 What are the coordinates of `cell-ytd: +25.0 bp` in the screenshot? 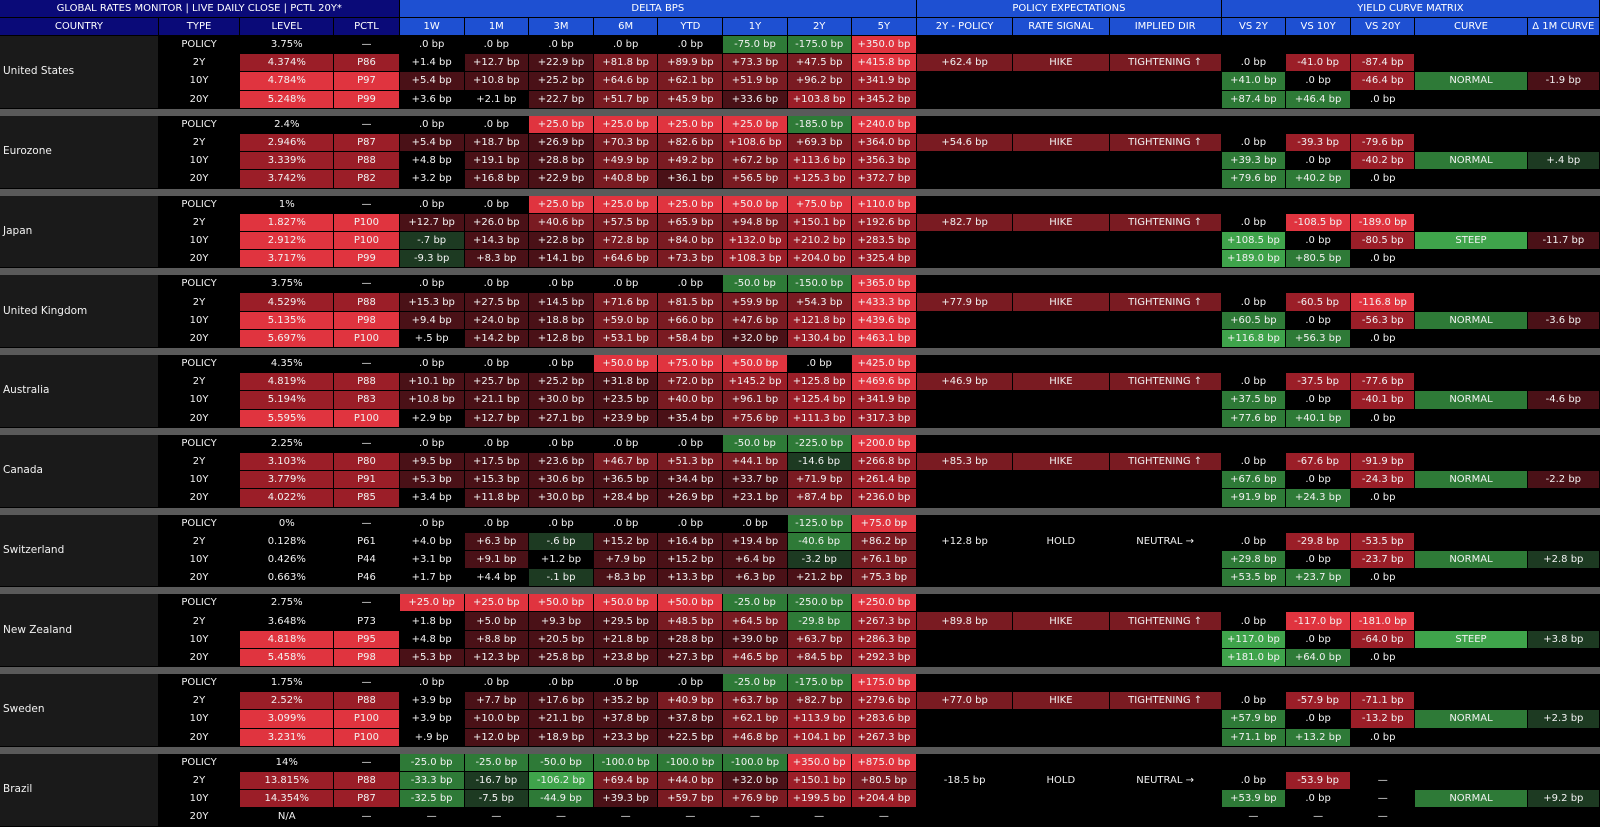 It's located at (690, 204).